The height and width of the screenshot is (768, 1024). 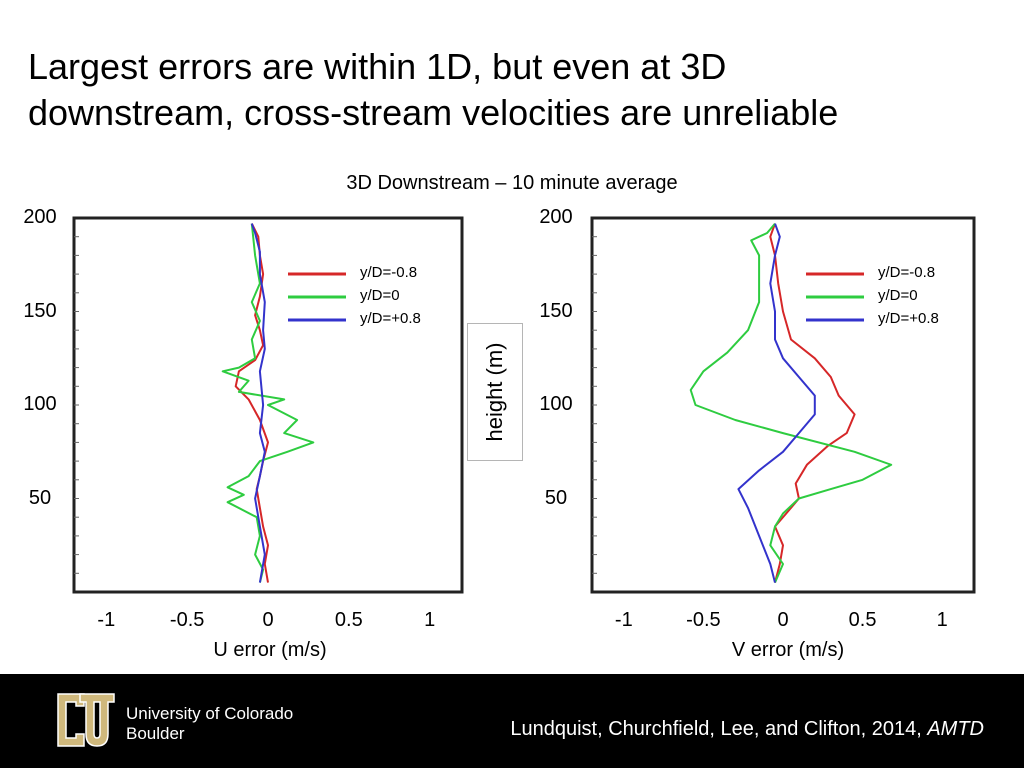 I want to click on cu-logo-icon, so click(x=86, y=720).